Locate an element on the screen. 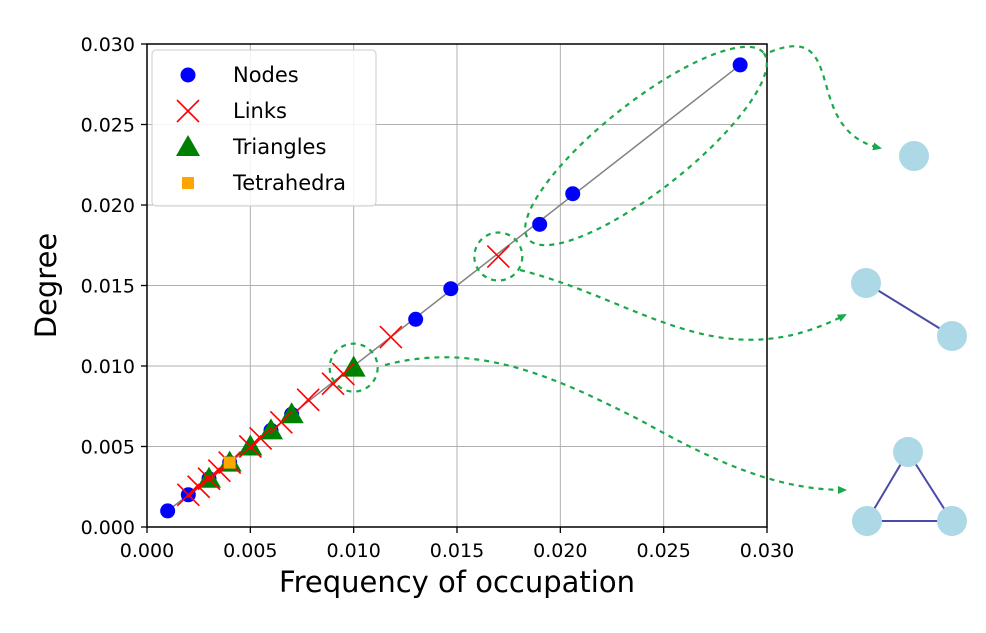 The width and height of the screenshot is (986, 633). legend-box is located at coordinates (264, 128).